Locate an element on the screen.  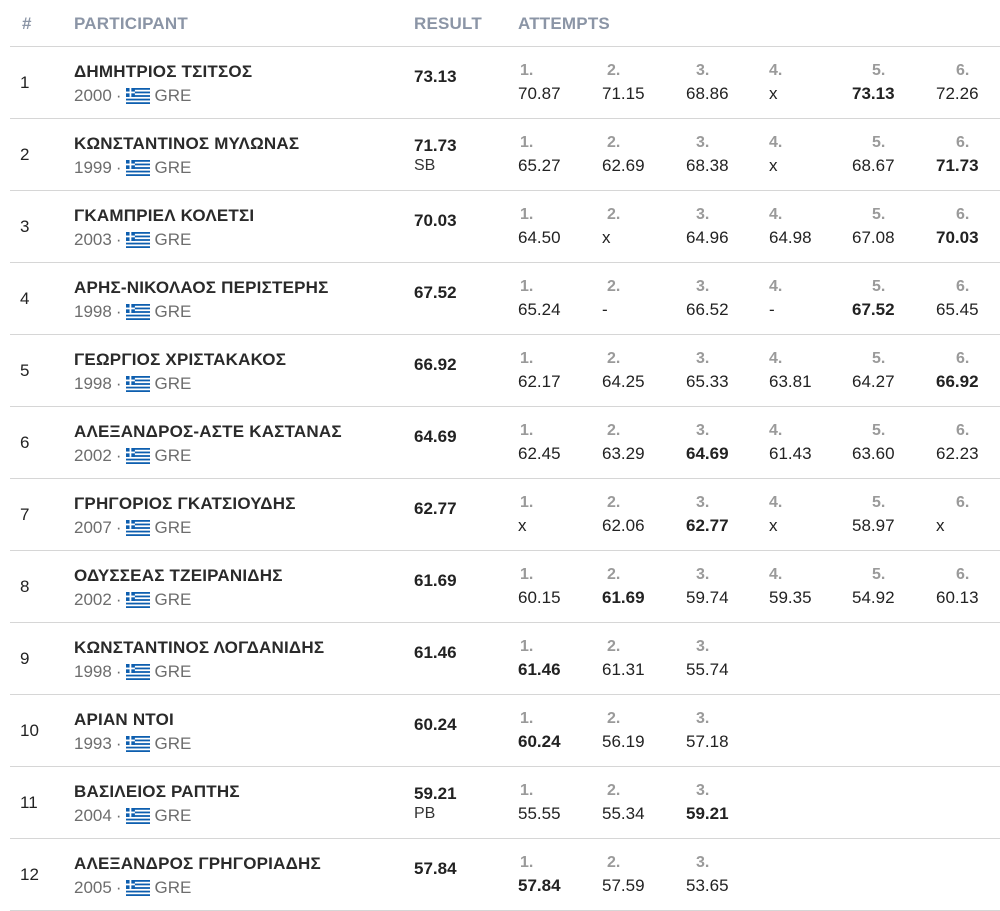
participant-meta: 1993 · GRE is located at coordinates (132, 744).